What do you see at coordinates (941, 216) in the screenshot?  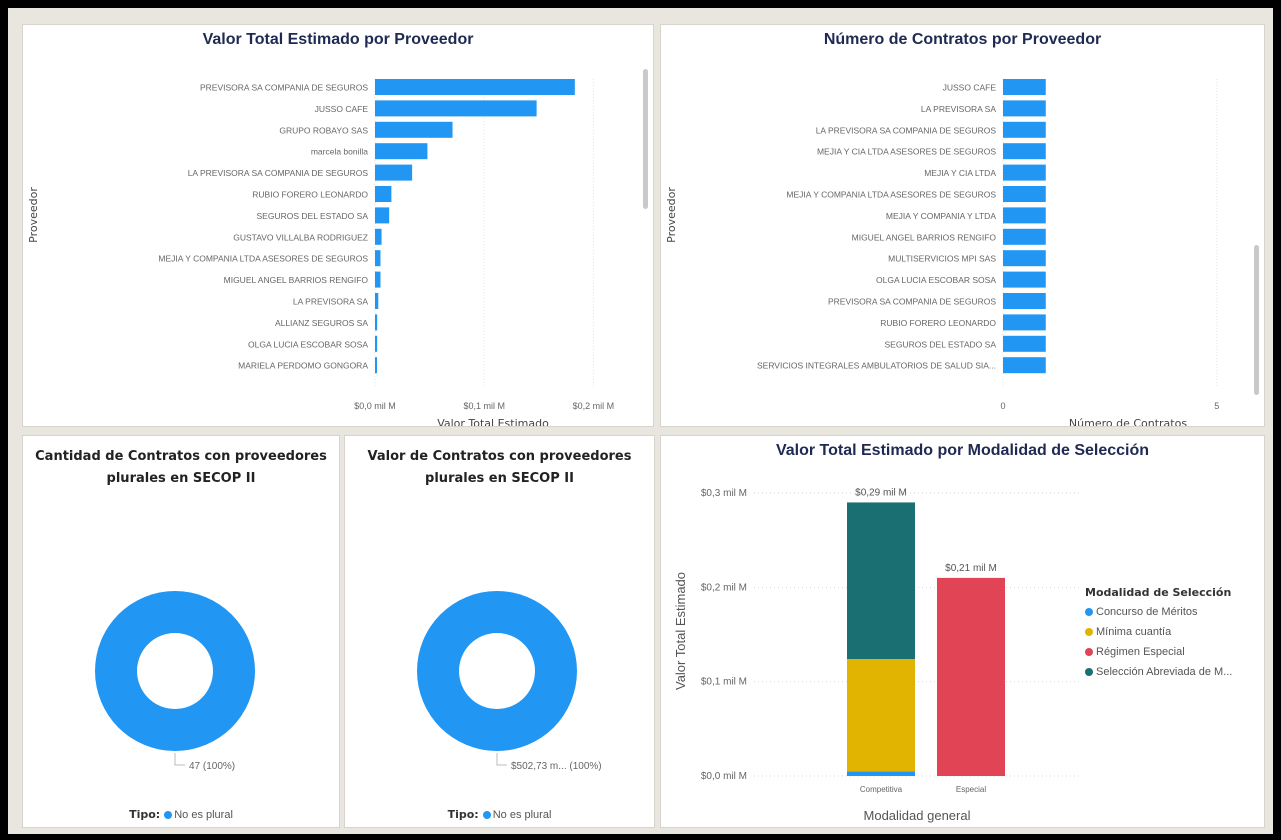 I see `category-label: MEJIA Y COMPANIA Y LTDA` at bounding box center [941, 216].